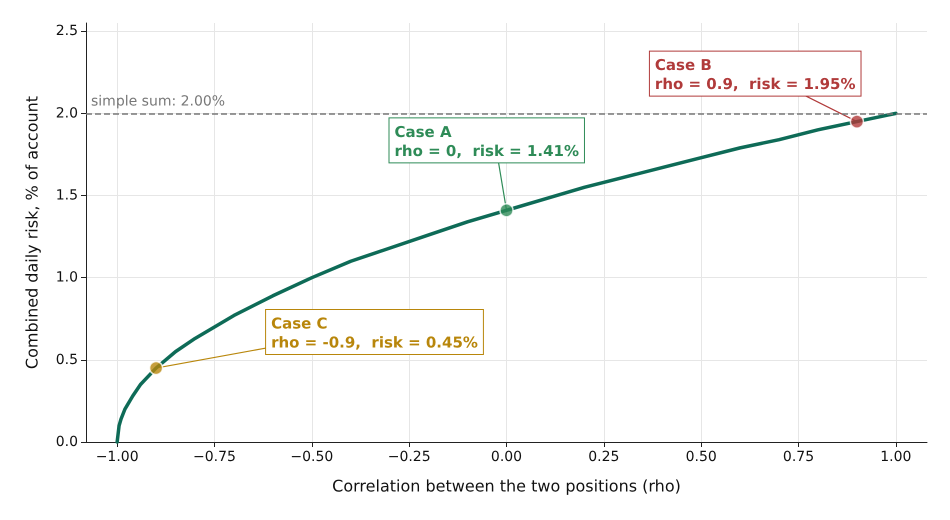 This screenshot has width=950, height=520. I want to click on x-tick-label: −1.00, so click(117, 457).